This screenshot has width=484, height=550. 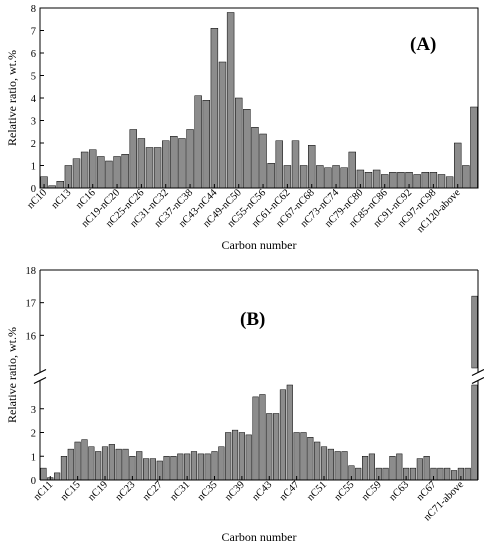 What do you see at coordinates (98, 491) in the screenshot?
I see `x-tick-label: nC19` at bounding box center [98, 491].